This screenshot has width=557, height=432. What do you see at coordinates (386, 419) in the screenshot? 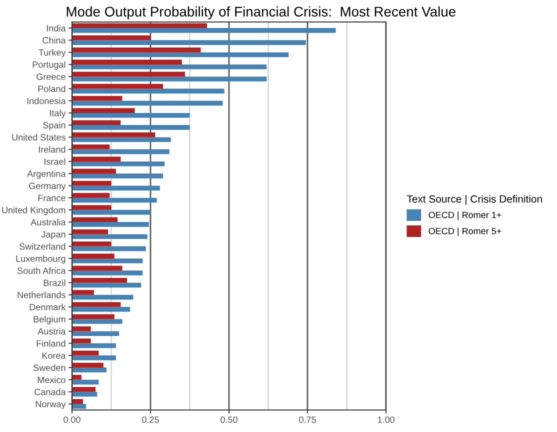
I see `x-tick-label: 1.00` at bounding box center [386, 419].